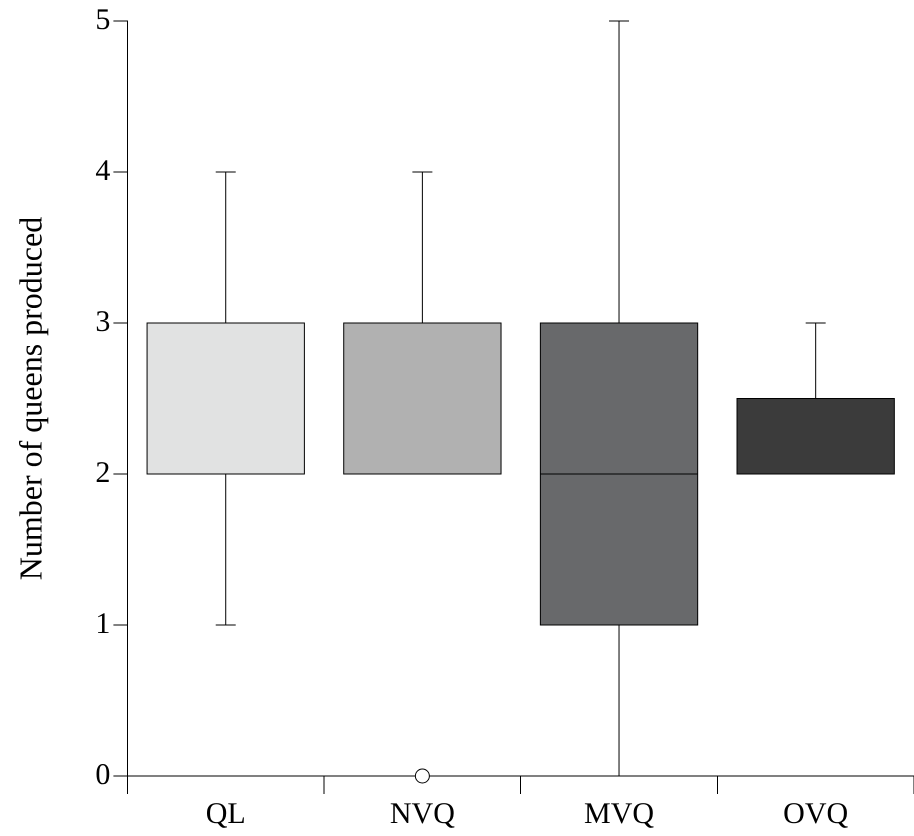 This screenshot has height=836, width=914. Describe the element at coordinates (619, 813) in the screenshot. I see `x-tick-label: MVQ` at that location.